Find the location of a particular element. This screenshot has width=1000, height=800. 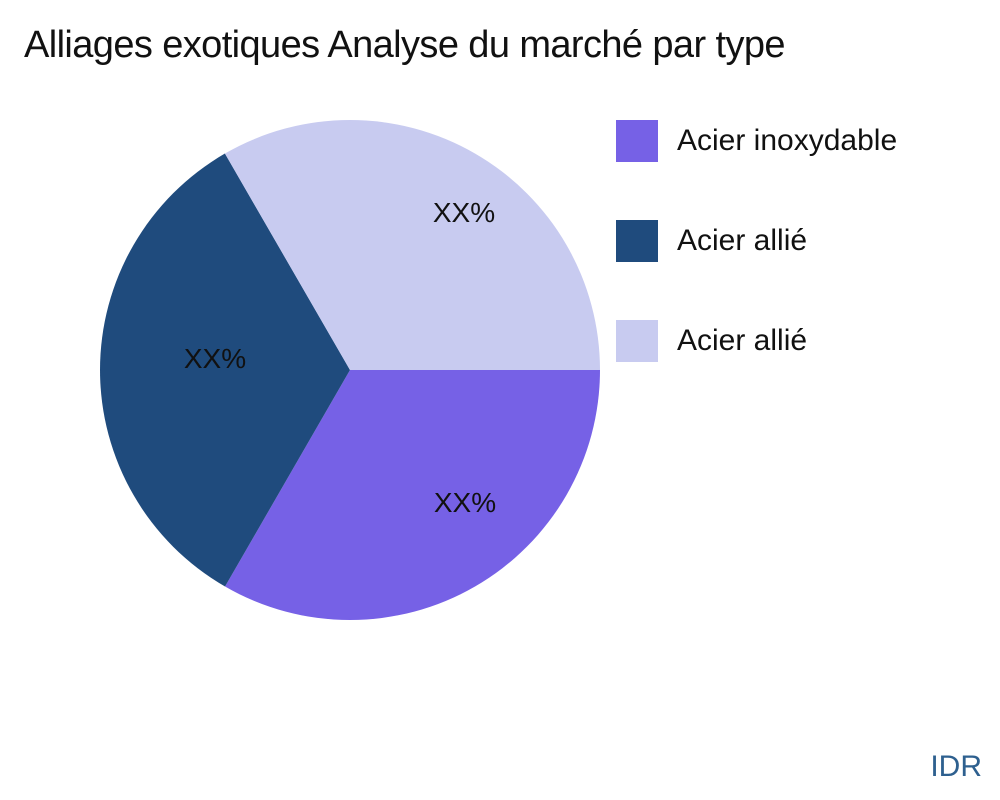

legend: Acier inoxydable Acier allié Acier allié is located at coordinates (756, 270).